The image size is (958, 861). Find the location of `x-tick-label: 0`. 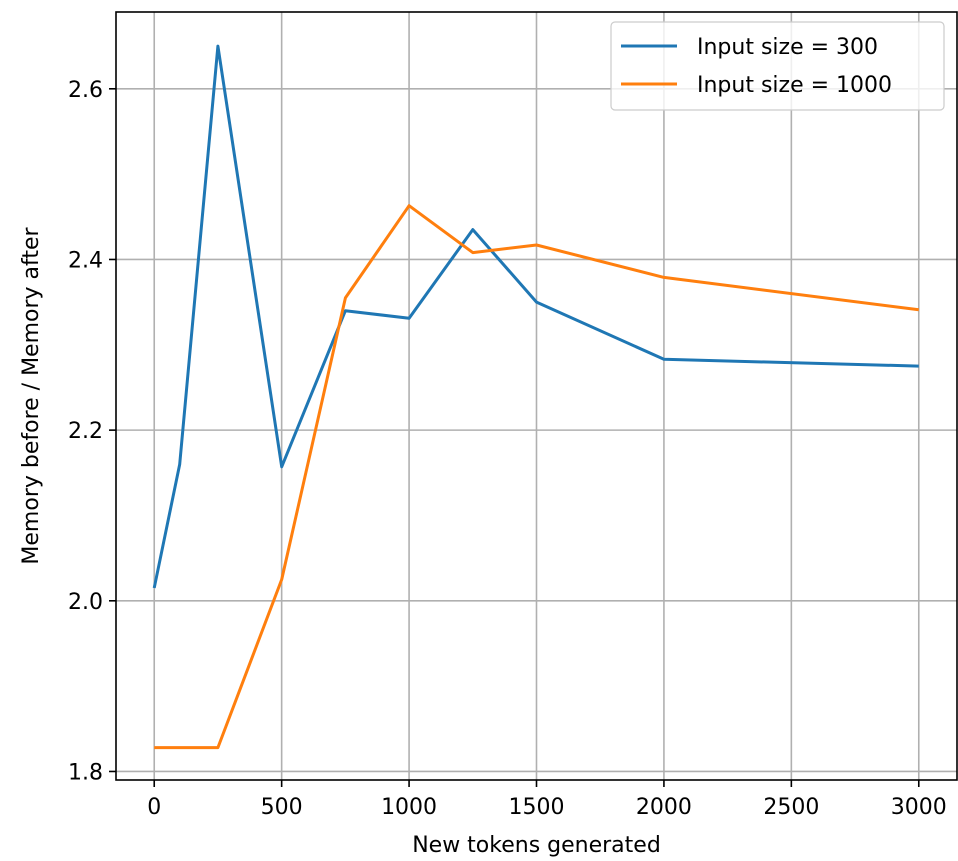

x-tick-label: 0 is located at coordinates (154, 807).